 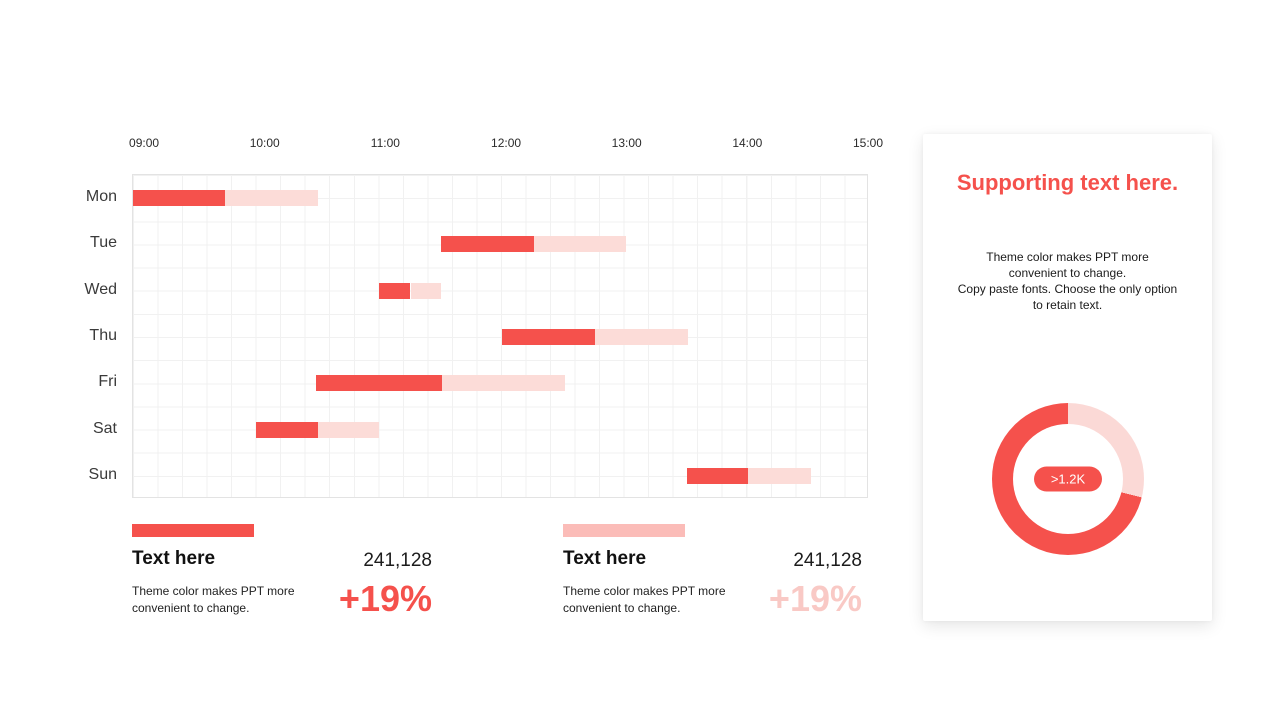 What do you see at coordinates (747, 143) in the screenshot?
I see `x-tick-label: 14:00` at bounding box center [747, 143].